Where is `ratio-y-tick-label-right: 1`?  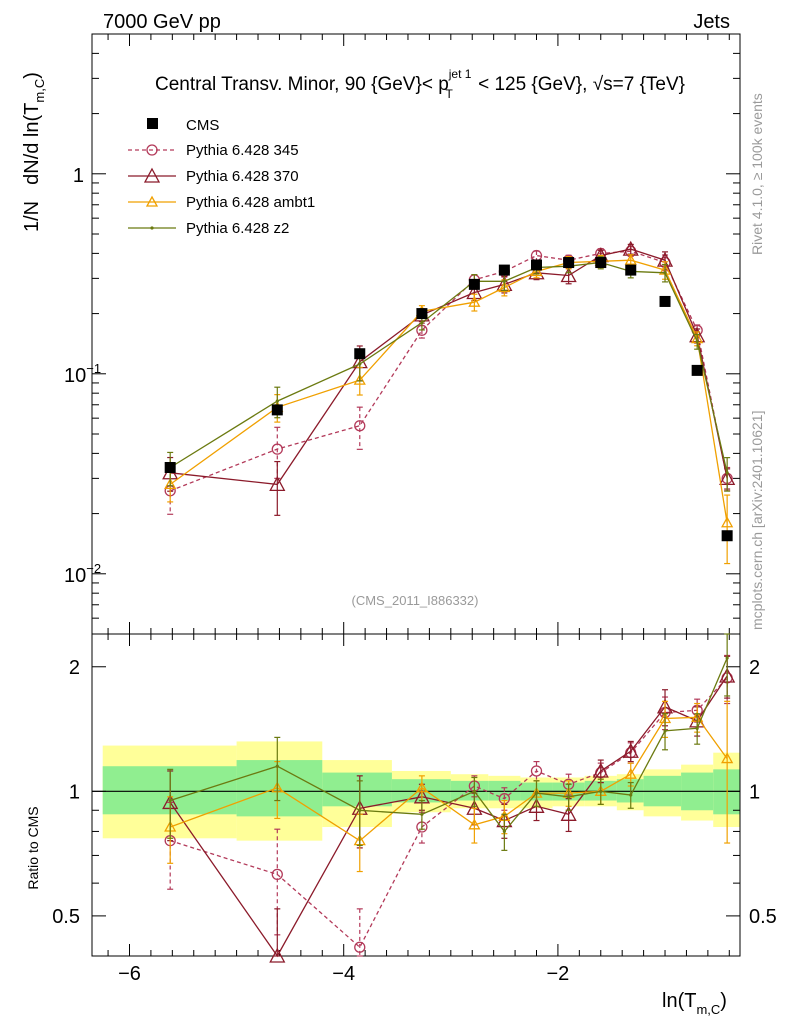 ratio-y-tick-label-right: 1 is located at coordinates (754, 792).